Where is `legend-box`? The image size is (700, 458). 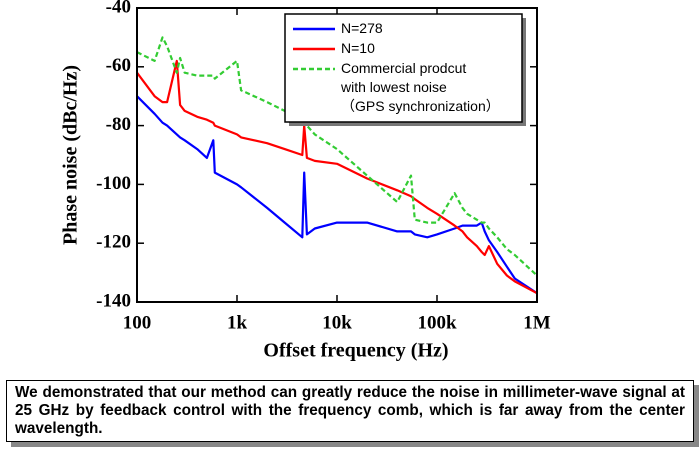 legend-box is located at coordinates (403, 68).